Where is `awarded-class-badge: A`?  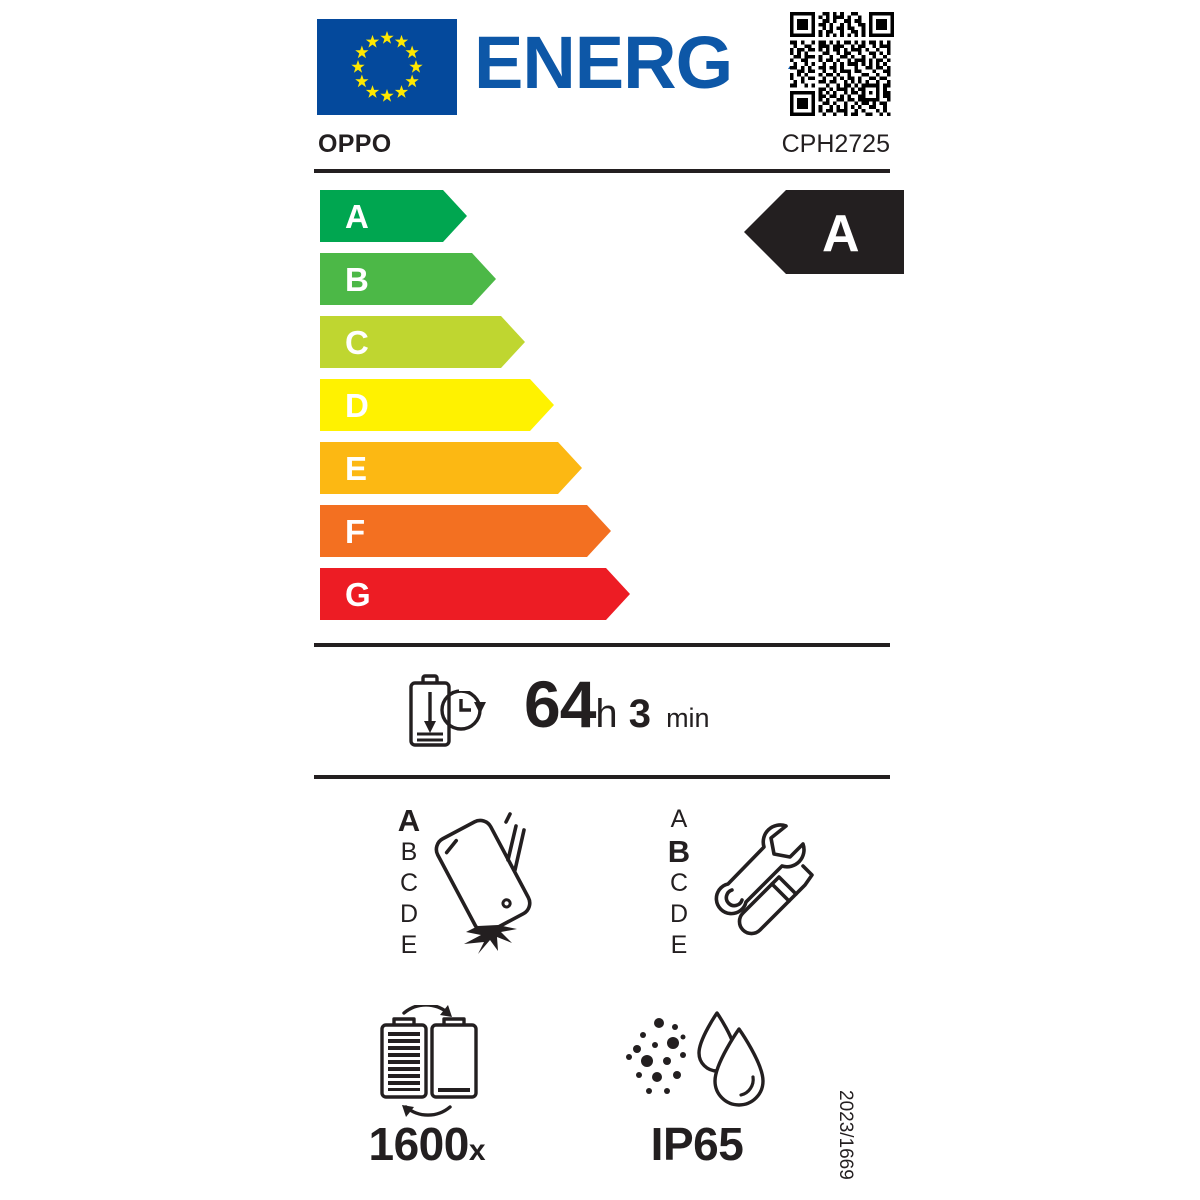
awarded-class-badge: A is located at coordinates (824, 232).